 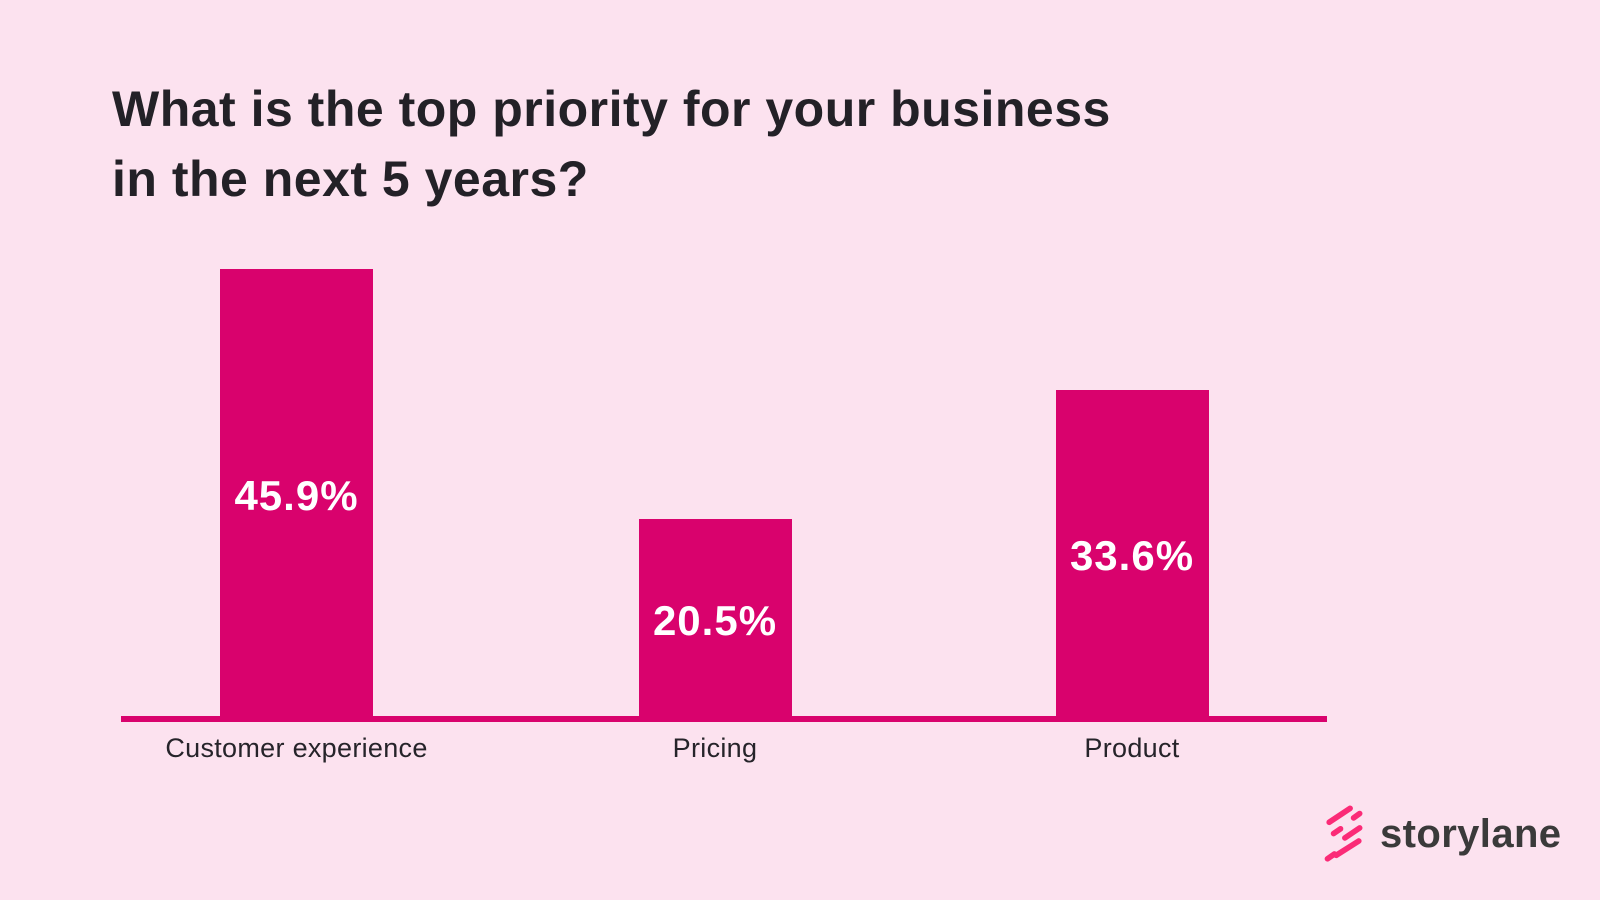 I want to click on bar-pricing: 20.5%, so click(x=715, y=620).